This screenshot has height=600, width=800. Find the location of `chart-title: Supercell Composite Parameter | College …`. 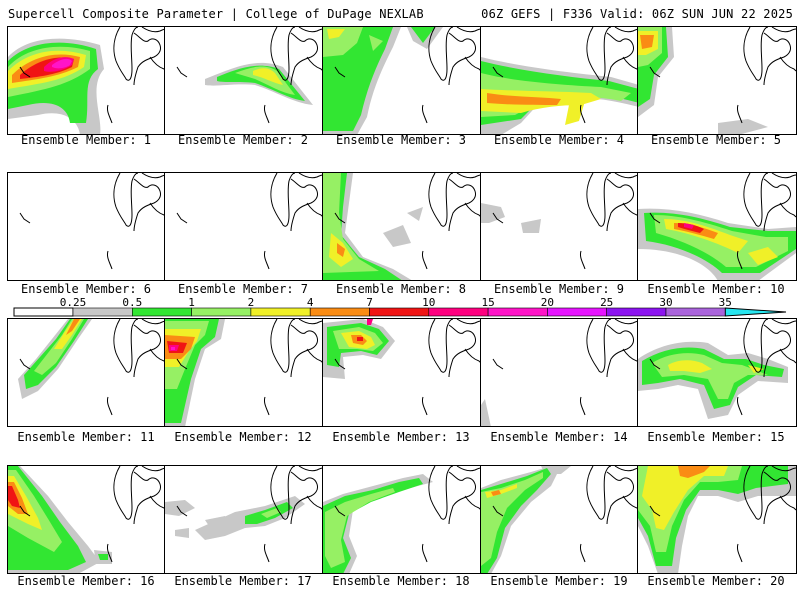

chart-title: Supercell Composite Parameter | College … is located at coordinates (216, 14).